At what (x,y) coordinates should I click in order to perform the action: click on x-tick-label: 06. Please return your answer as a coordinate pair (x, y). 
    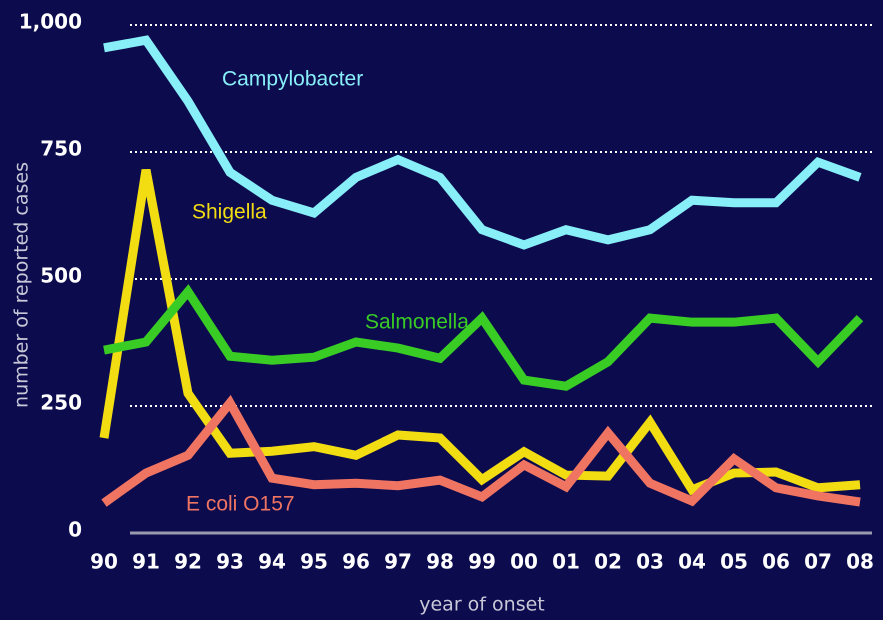
    Looking at the image, I should click on (776, 562).